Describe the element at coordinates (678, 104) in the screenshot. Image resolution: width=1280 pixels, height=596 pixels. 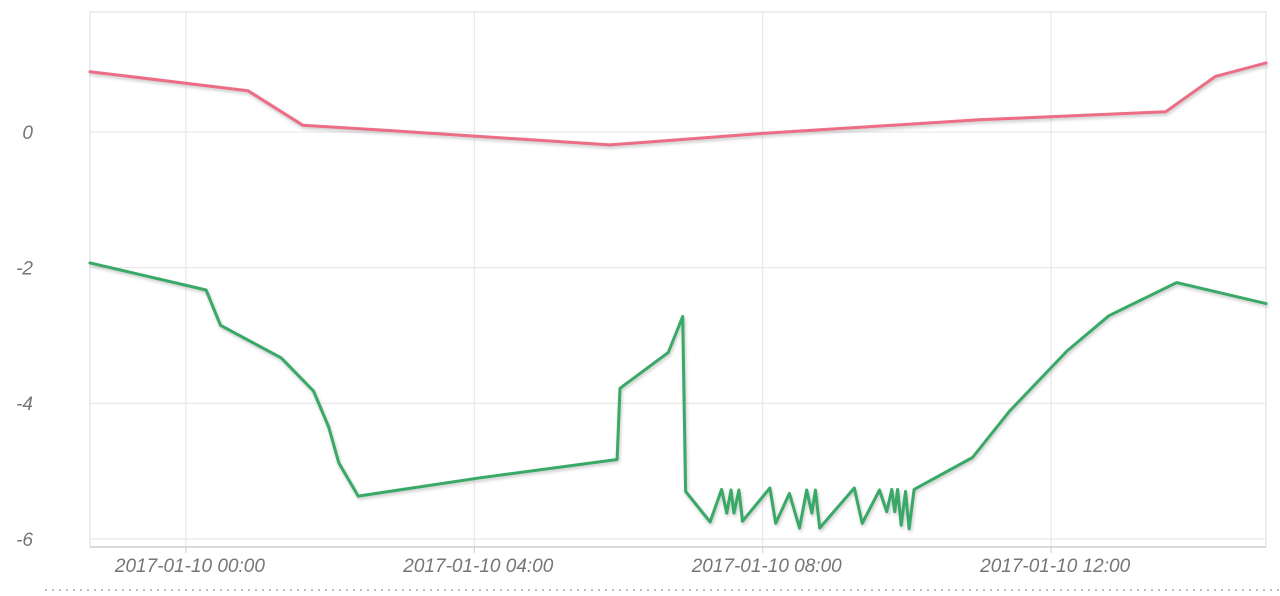
I see `series-pink-line` at that location.